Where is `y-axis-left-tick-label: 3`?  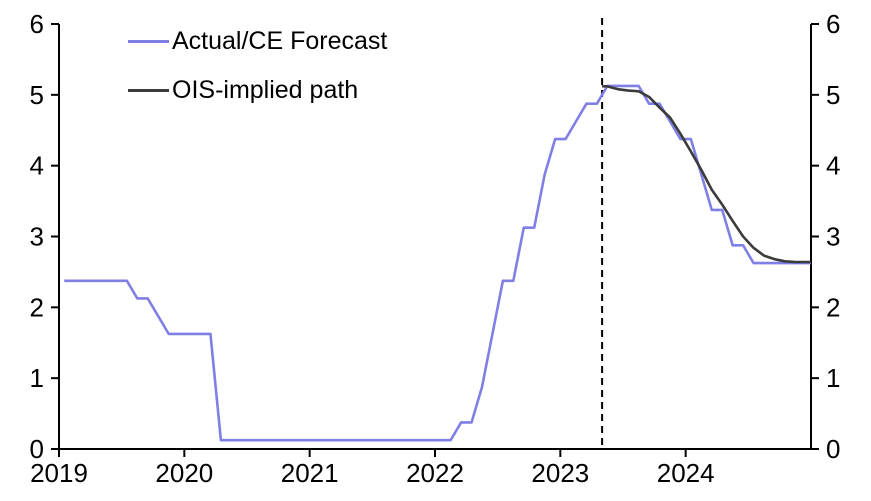 y-axis-left-tick-label: 3 is located at coordinates (37, 237).